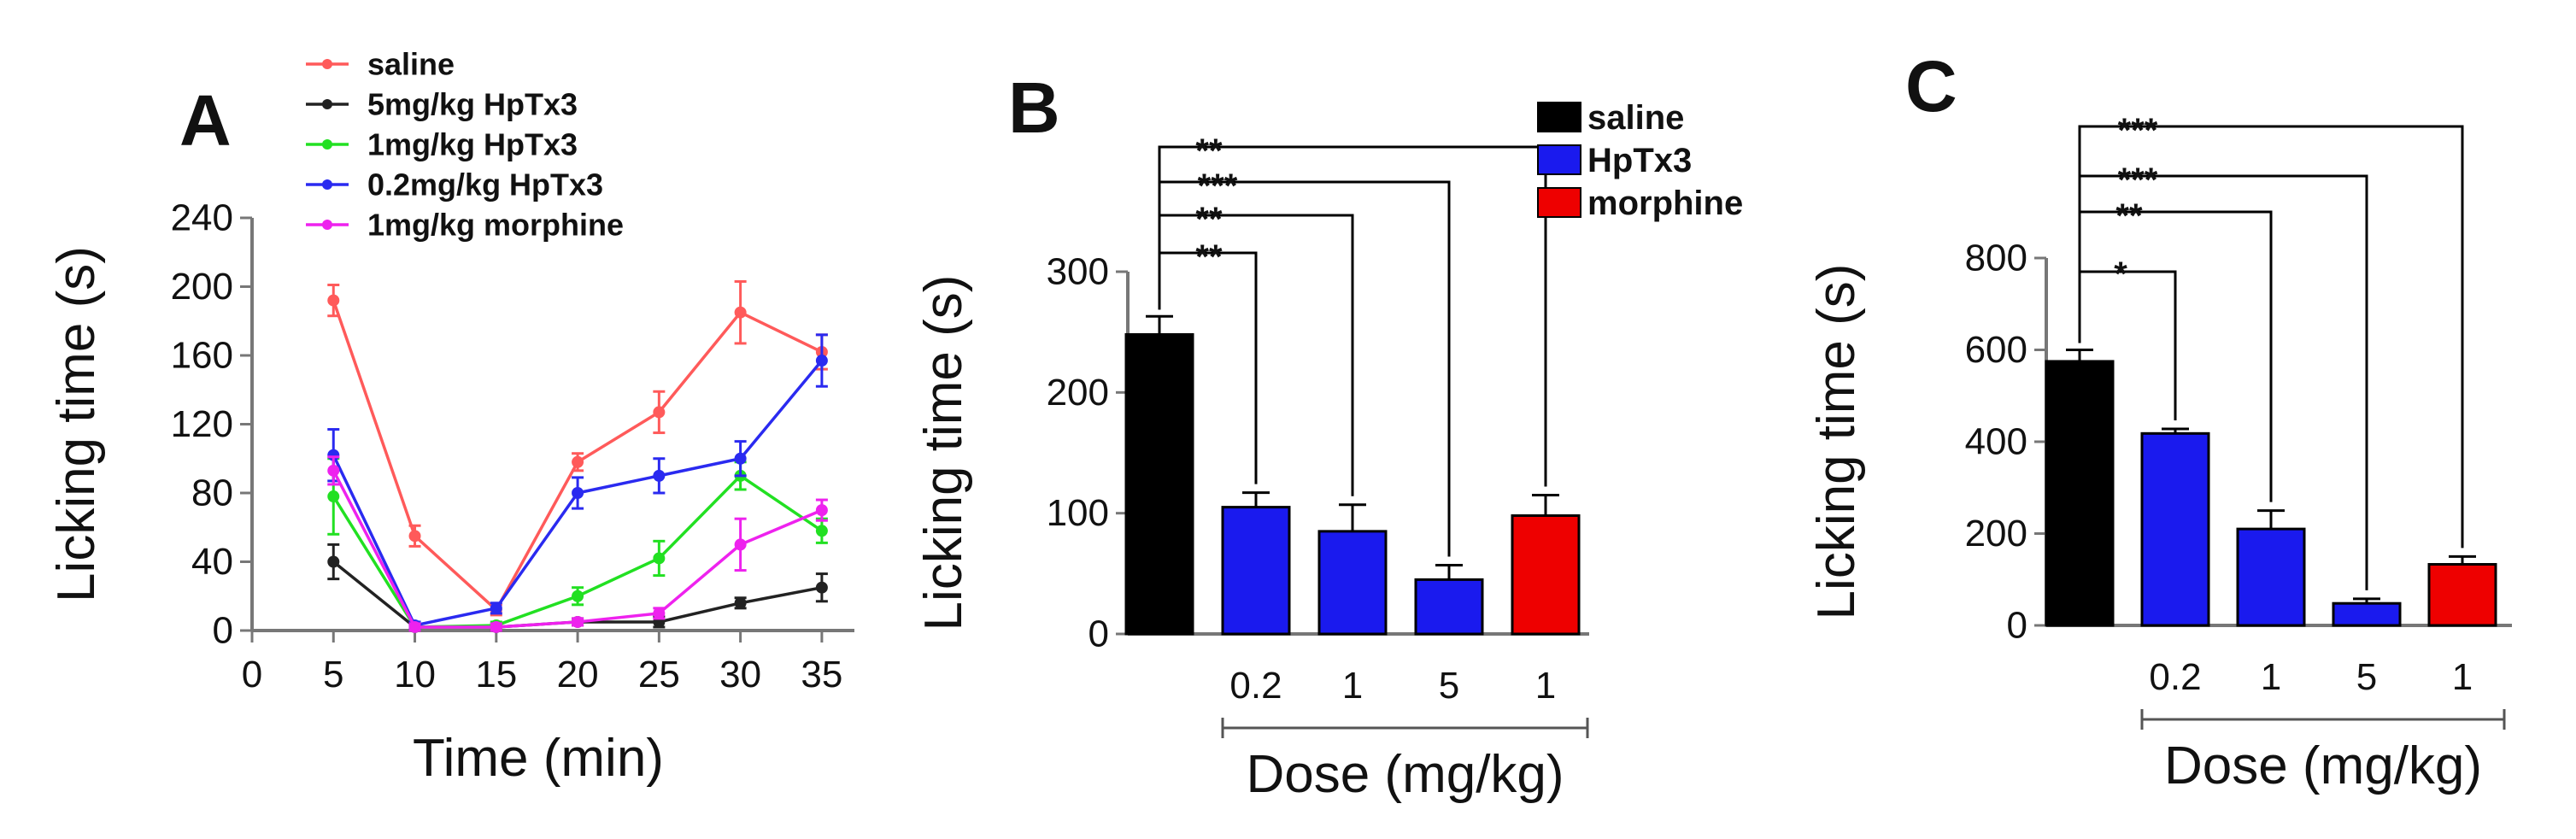 The height and width of the screenshot is (839, 2576). Describe the element at coordinates (252, 674) in the screenshot. I see `x-tick-label: 0` at that location.